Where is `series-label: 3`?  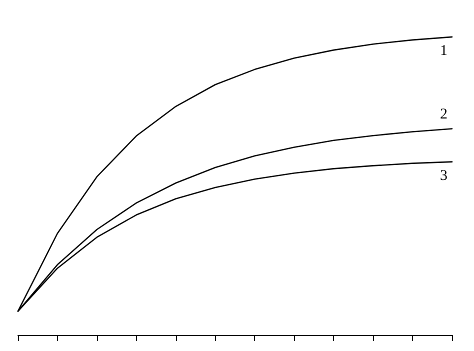 series-label: 3 is located at coordinates (444, 176).